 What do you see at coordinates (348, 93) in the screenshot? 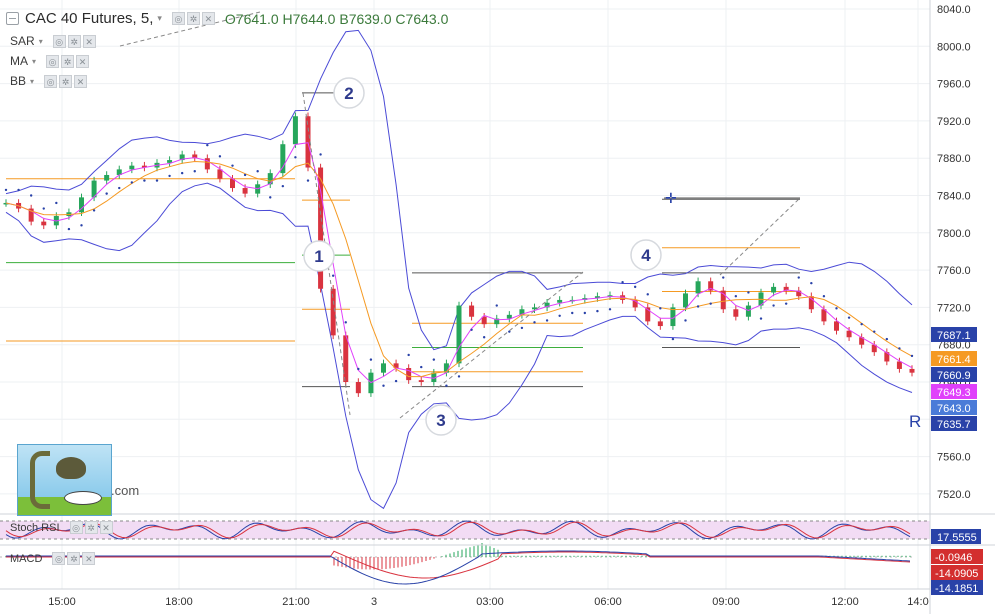
I see `wave-label-text: 2` at bounding box center [348, 93].